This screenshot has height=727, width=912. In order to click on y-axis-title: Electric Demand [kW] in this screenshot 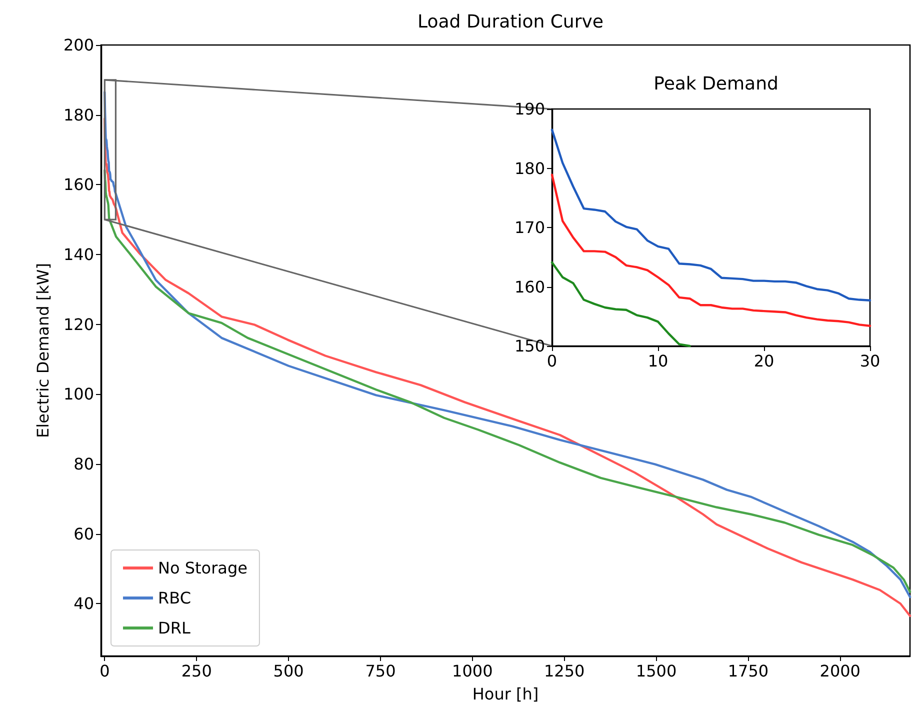, I will do `click(43, 350)`.